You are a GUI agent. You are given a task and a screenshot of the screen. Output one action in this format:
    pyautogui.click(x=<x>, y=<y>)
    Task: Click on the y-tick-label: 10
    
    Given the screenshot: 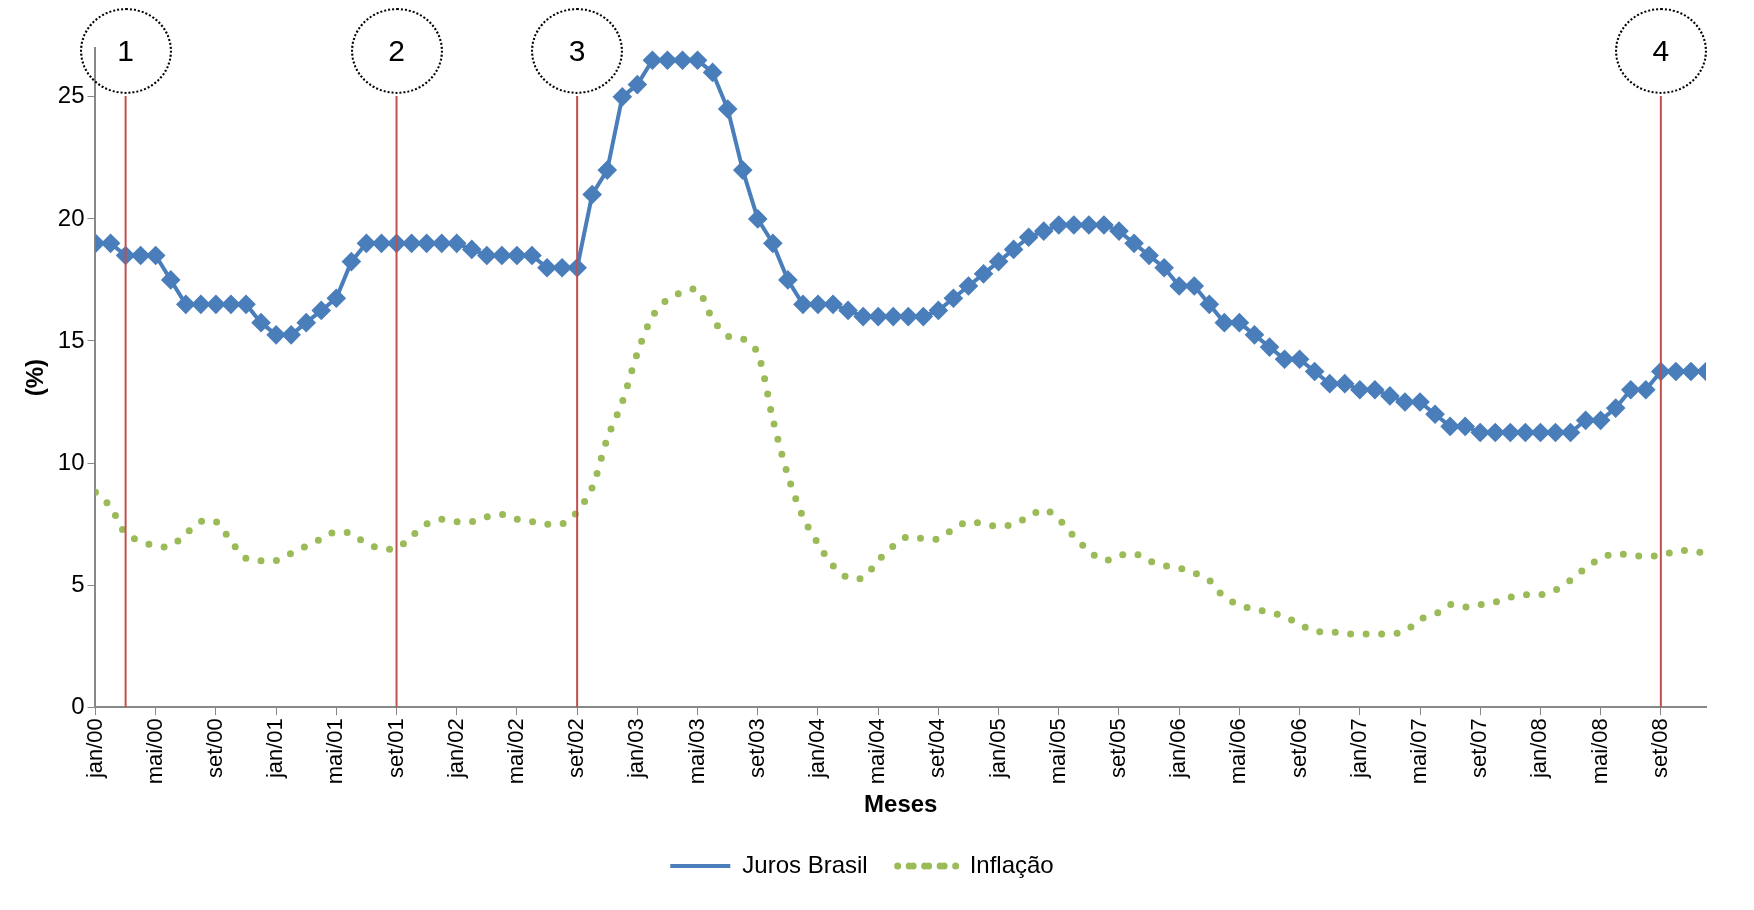 What is the action you would take?
    pyautogui.click(x=71, y=461)
    